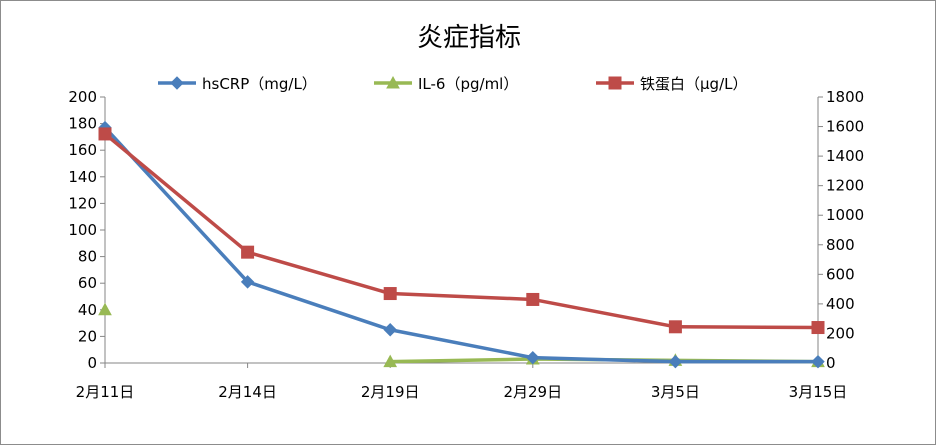 This screenshot has height=447, width=938. I want to click on left-tick-label: 120, so click(82, 203).